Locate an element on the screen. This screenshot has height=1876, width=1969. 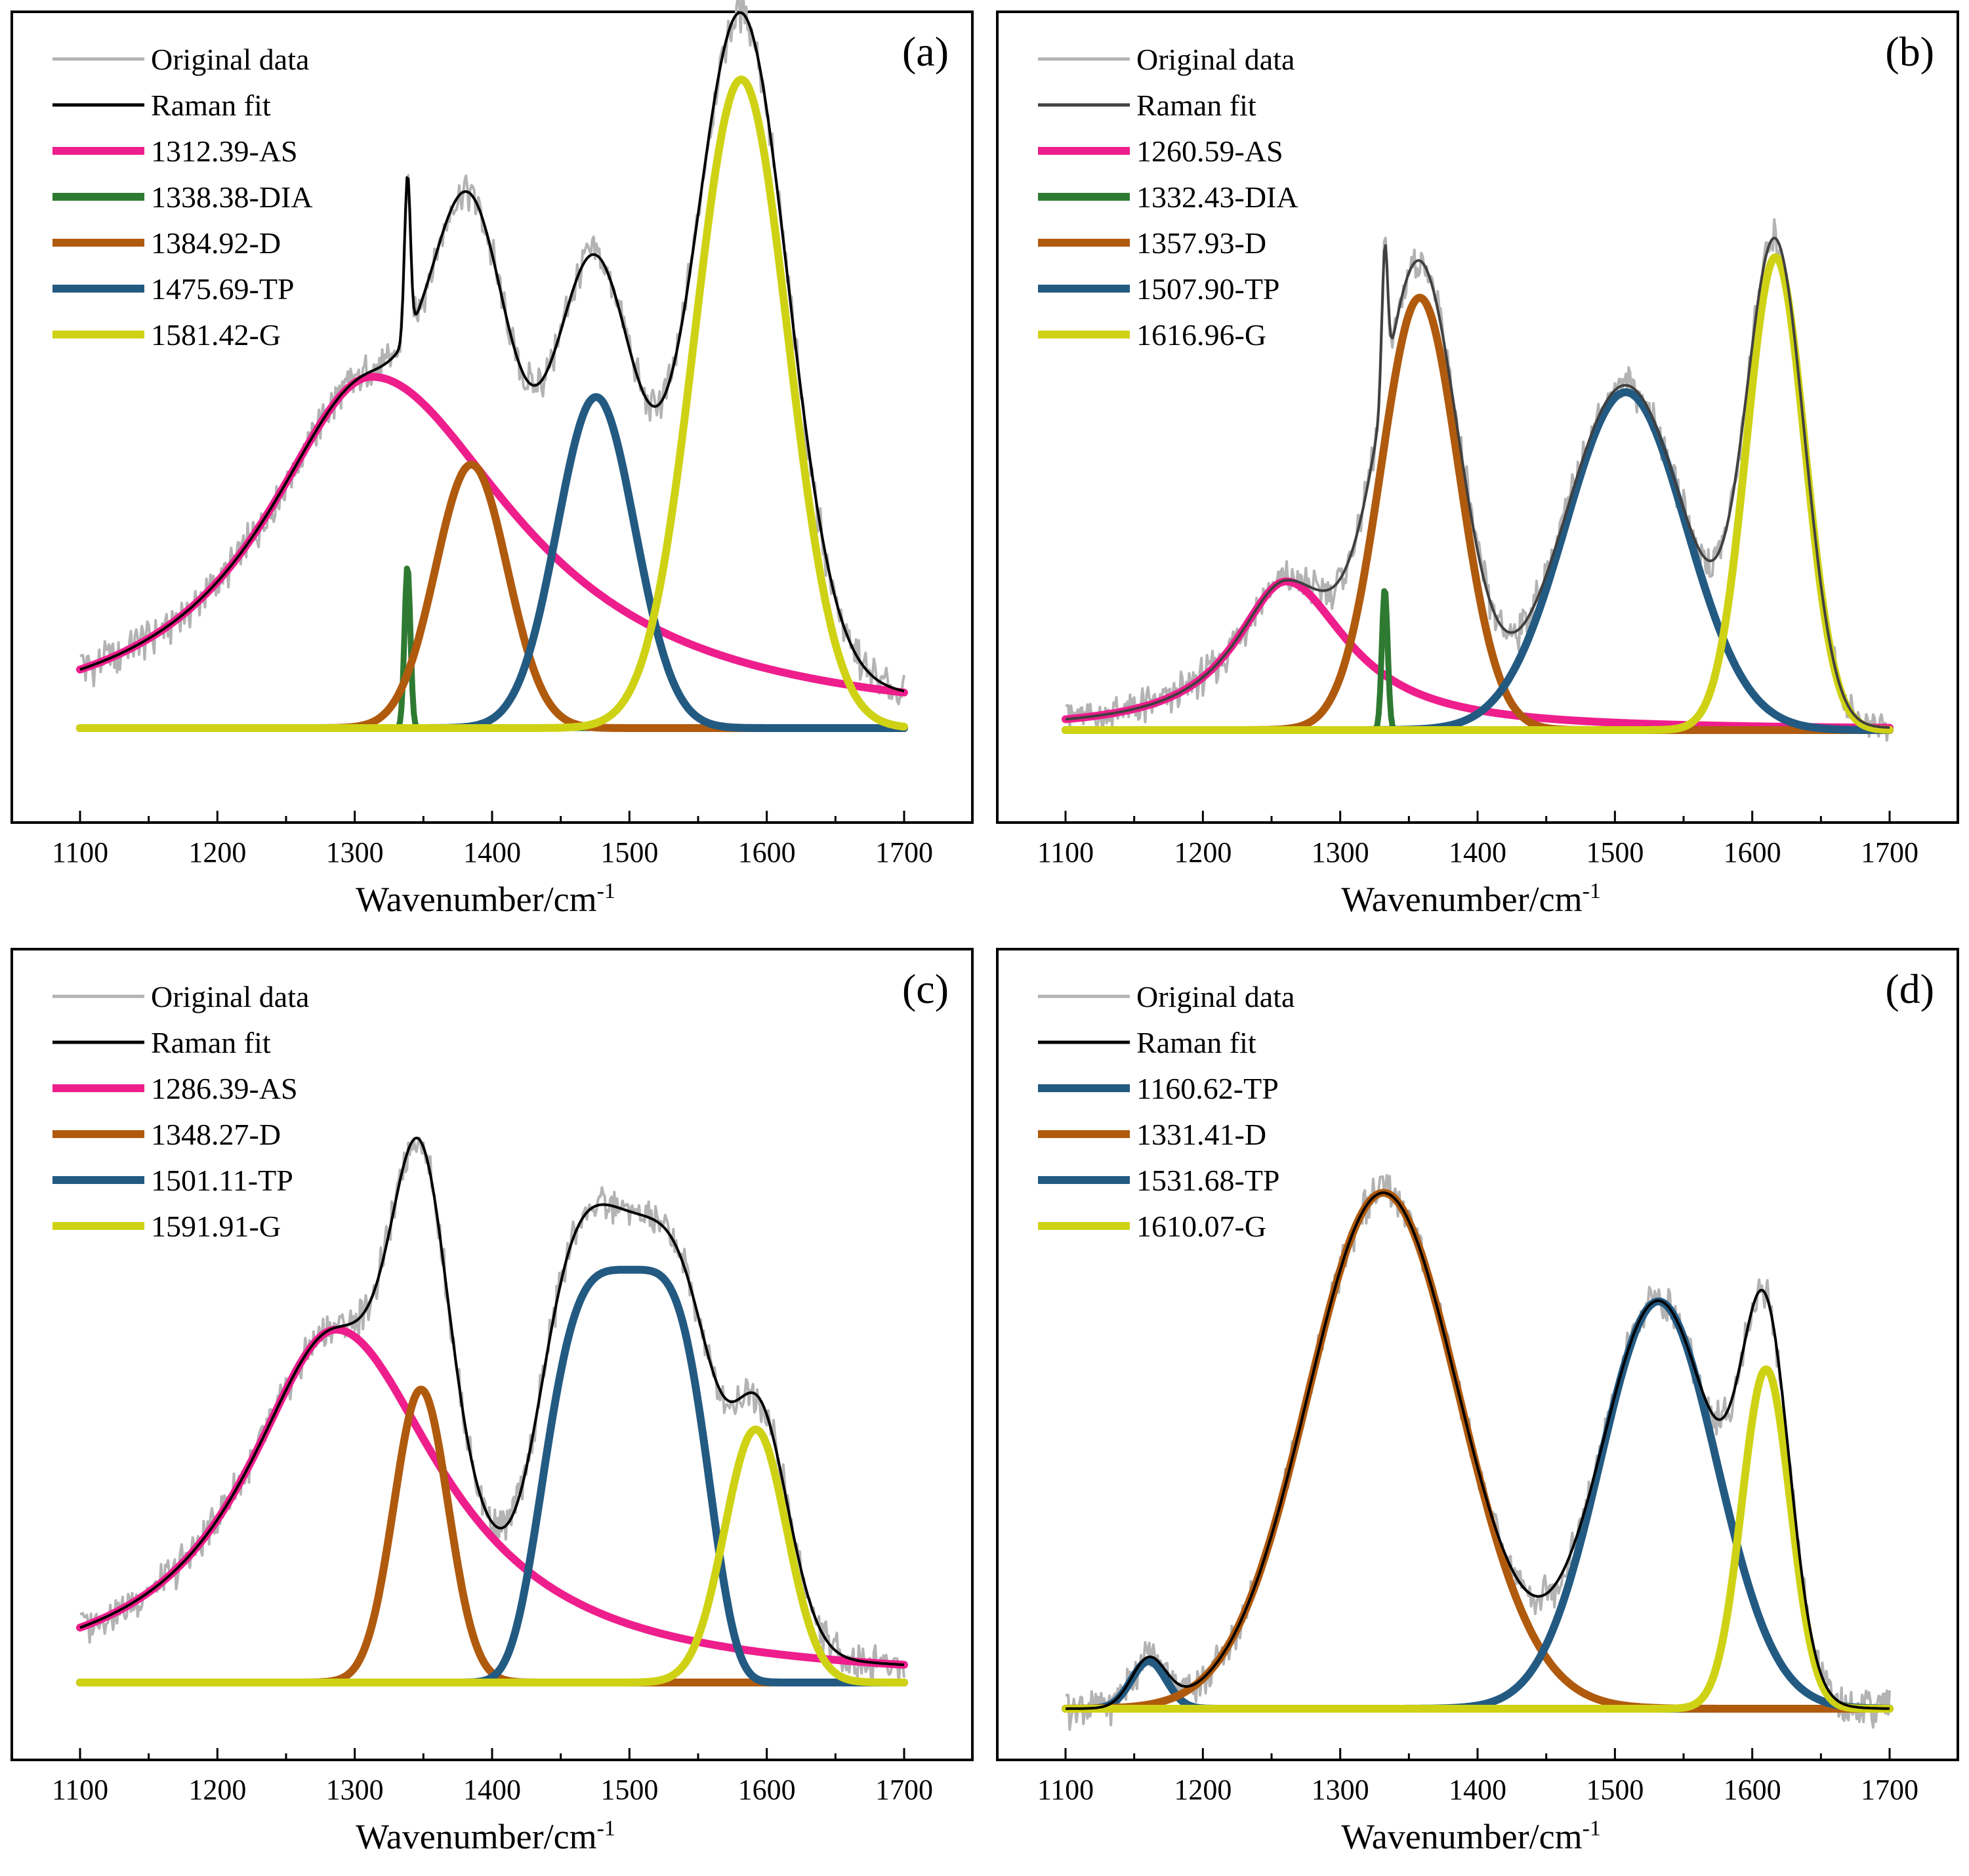
legend-label: 1581.42-G is located at coordinates (216, 335).